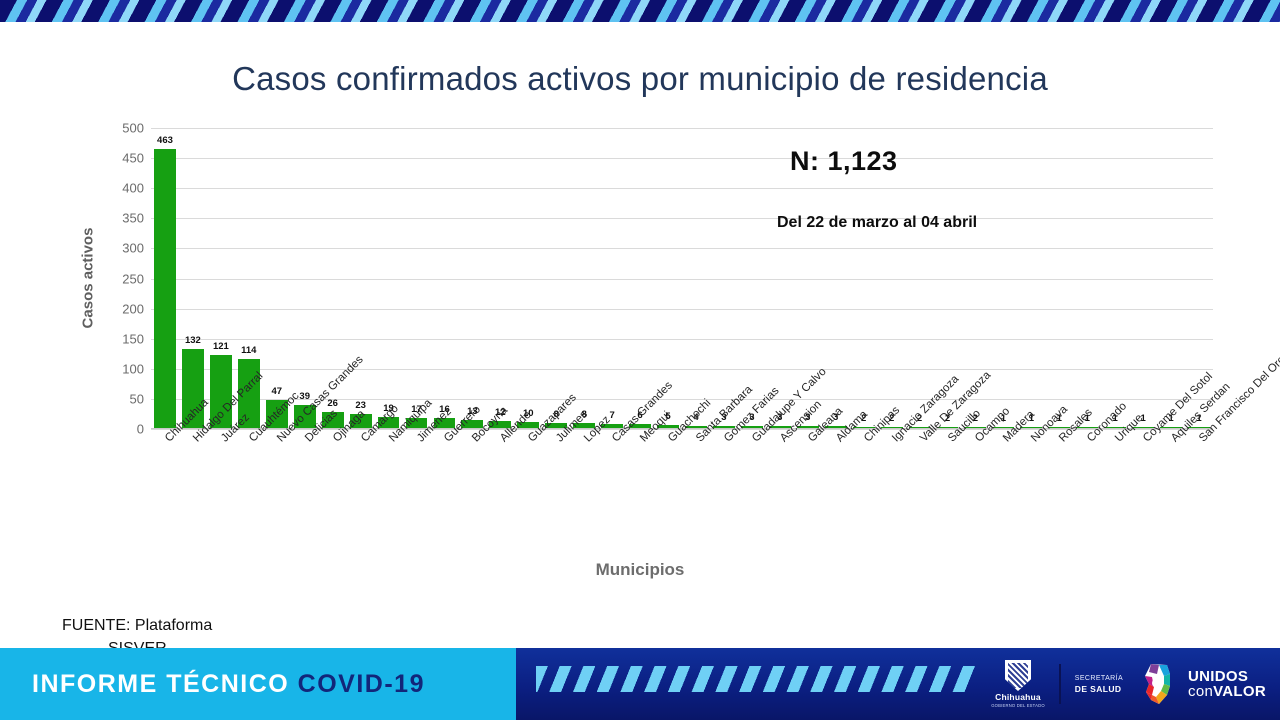 This screenshot has width=1280, height=720. What do you see at coordinates (1218, 676) in the screenshot?
I see `unidos-line-1: UNIDOS` at bounding box center [1218, 676].